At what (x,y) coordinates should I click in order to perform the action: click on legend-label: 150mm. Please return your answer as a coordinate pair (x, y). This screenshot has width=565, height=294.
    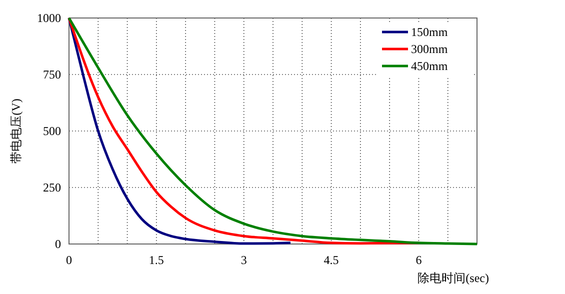
    Looking at the image, I should click on (429, 32).